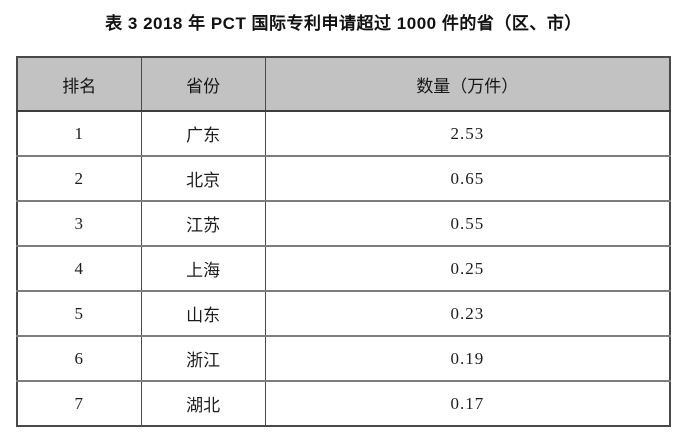  Describe the element at coordinates (467, 358) in the screenshot. I see `quantity-cell: 0.19` at that location.